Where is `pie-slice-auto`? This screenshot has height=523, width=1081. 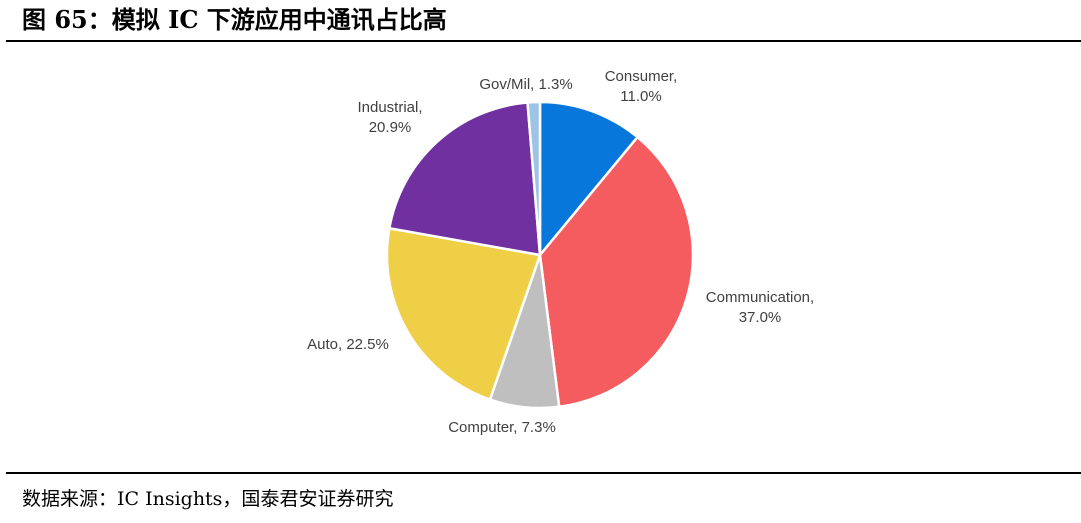
pie-slice-auto is located at coordinates (463, 313).